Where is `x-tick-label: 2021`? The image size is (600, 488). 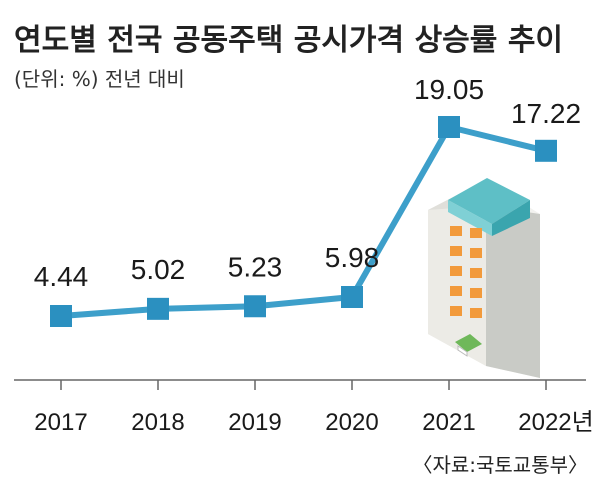 x-tick-label: 2021 is located at coordinates (448, 422).